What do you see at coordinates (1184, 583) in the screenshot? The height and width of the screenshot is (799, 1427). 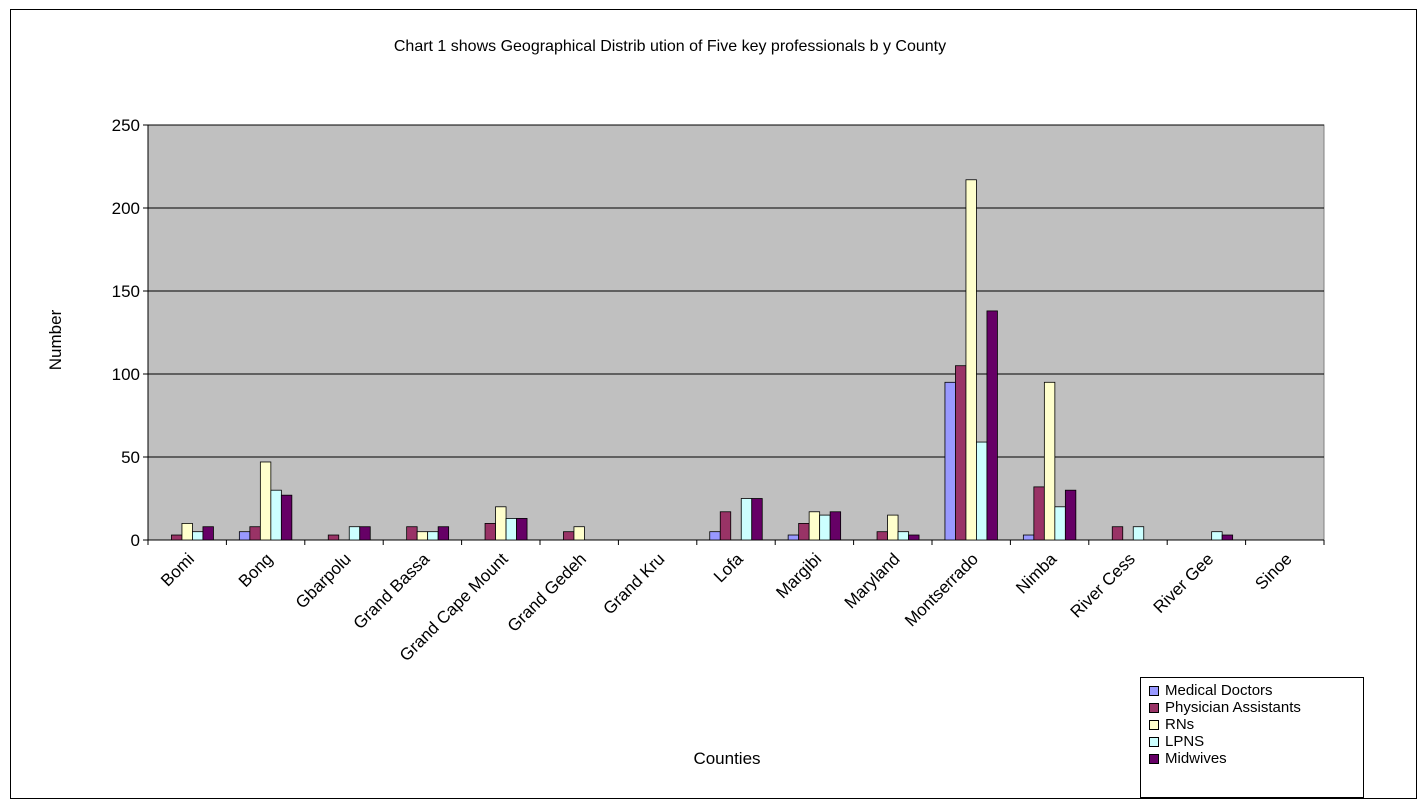 I see `x-tick-label: River Gee` at bounding box center [1184, 583].